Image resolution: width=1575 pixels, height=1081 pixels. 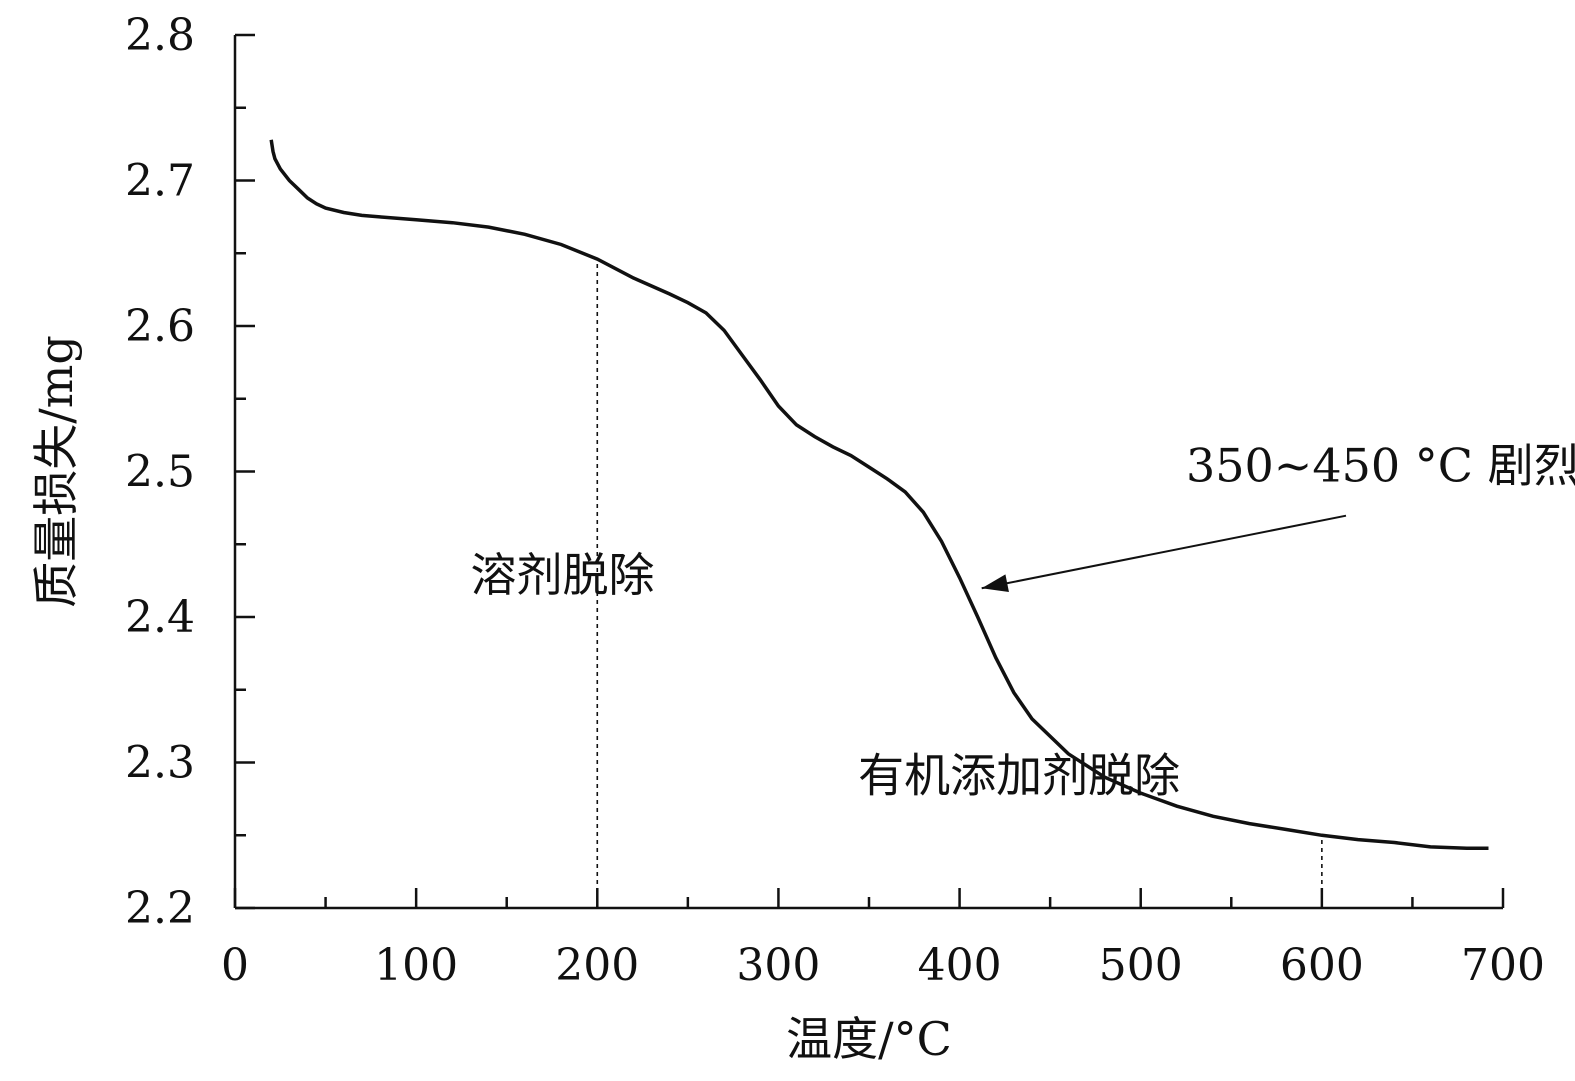 I want to click on y-tick-label: 2.5, so click(x=160, y=472).